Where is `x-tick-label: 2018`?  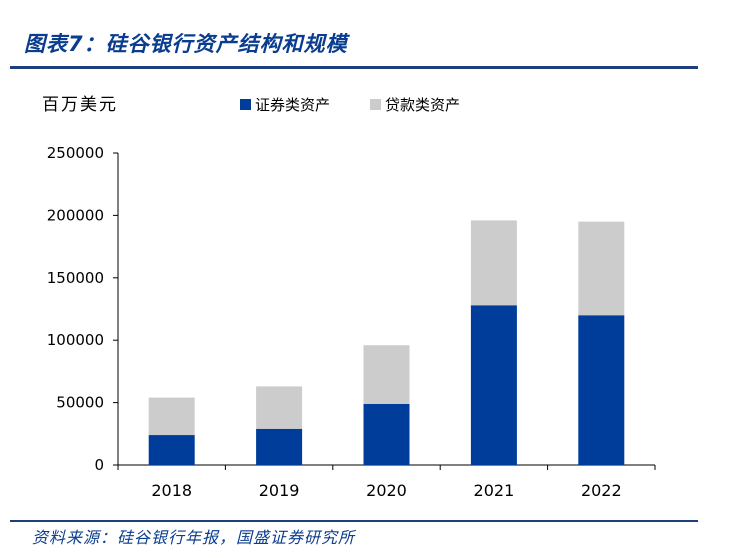
x-tick-label: 2018 is located at coordinates (171, 490).